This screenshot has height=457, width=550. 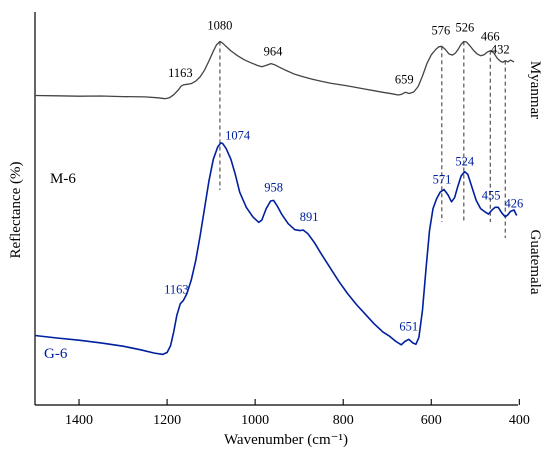 I want to click on peak-label-659: 659, so click(x=404, y=79).